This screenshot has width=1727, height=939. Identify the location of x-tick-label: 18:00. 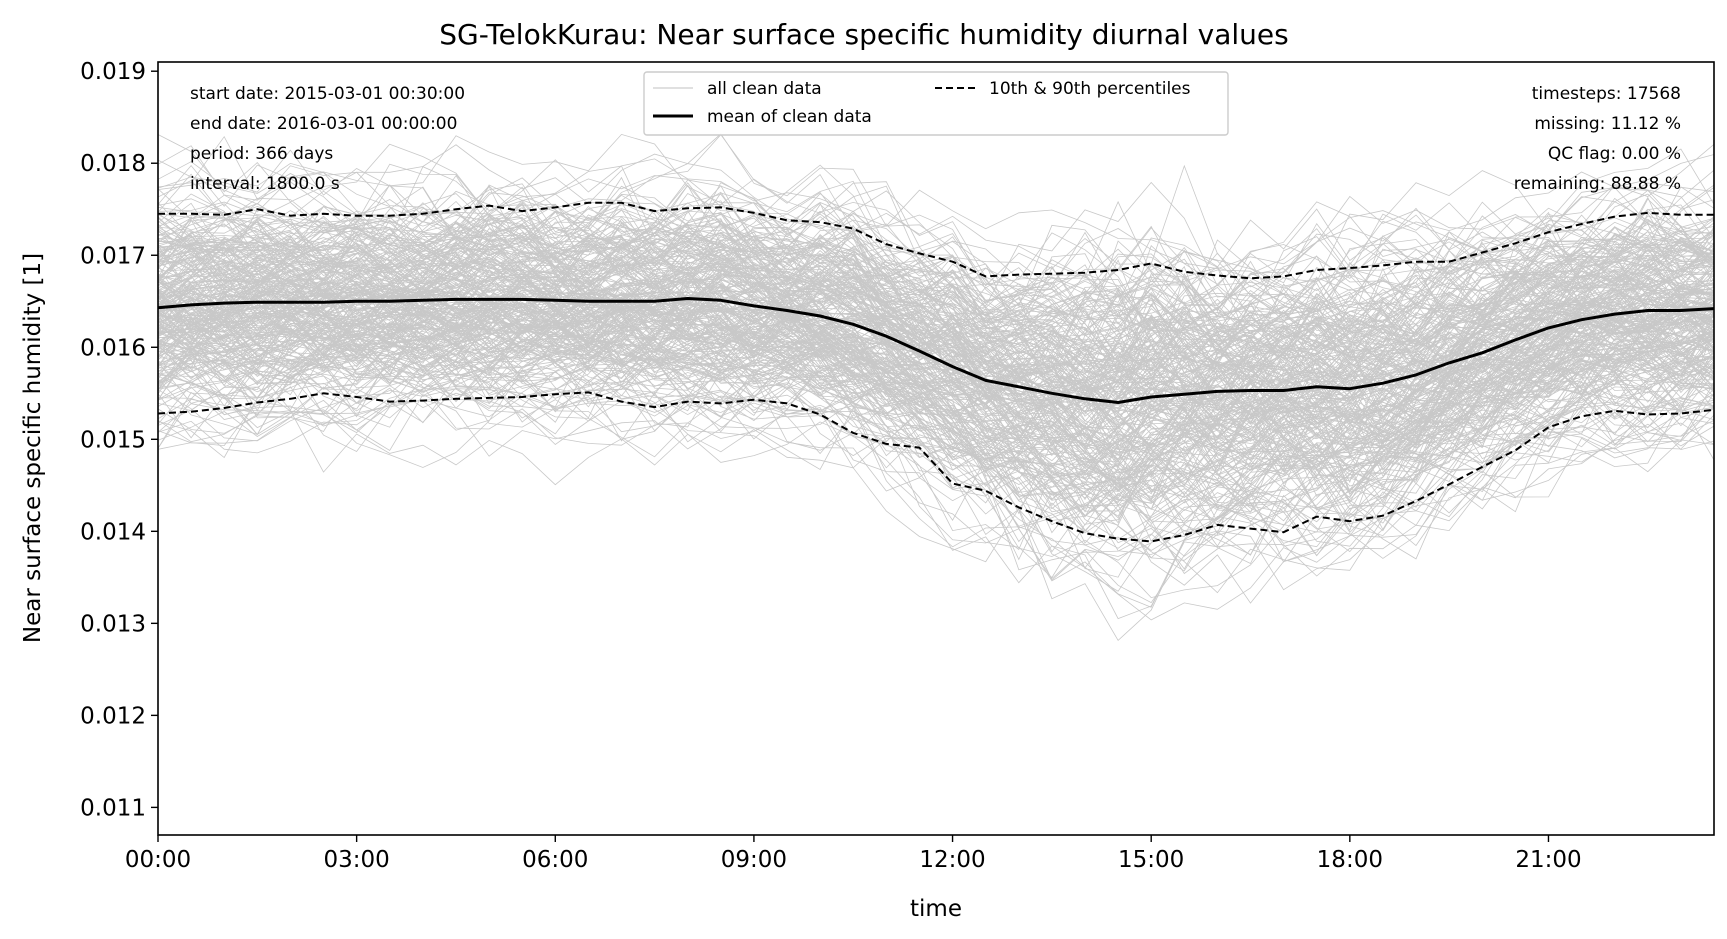
(1350, 860).